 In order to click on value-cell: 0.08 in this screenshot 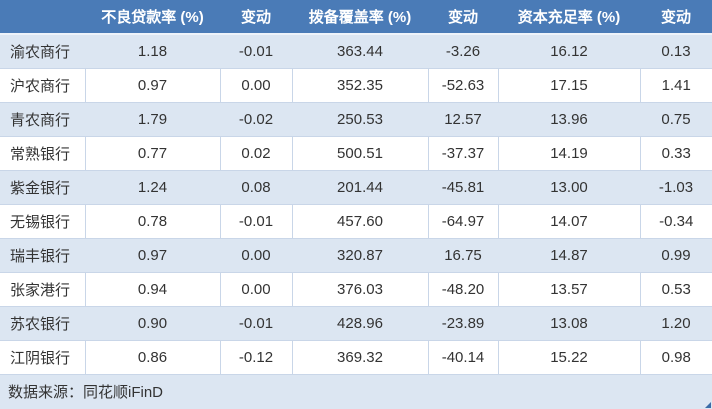, I will do `click(256, 187)`.